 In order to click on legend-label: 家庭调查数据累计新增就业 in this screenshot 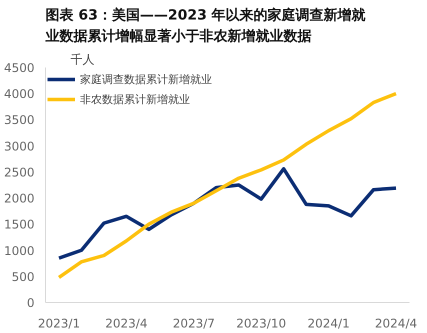, I will do `click(146, 79)`.